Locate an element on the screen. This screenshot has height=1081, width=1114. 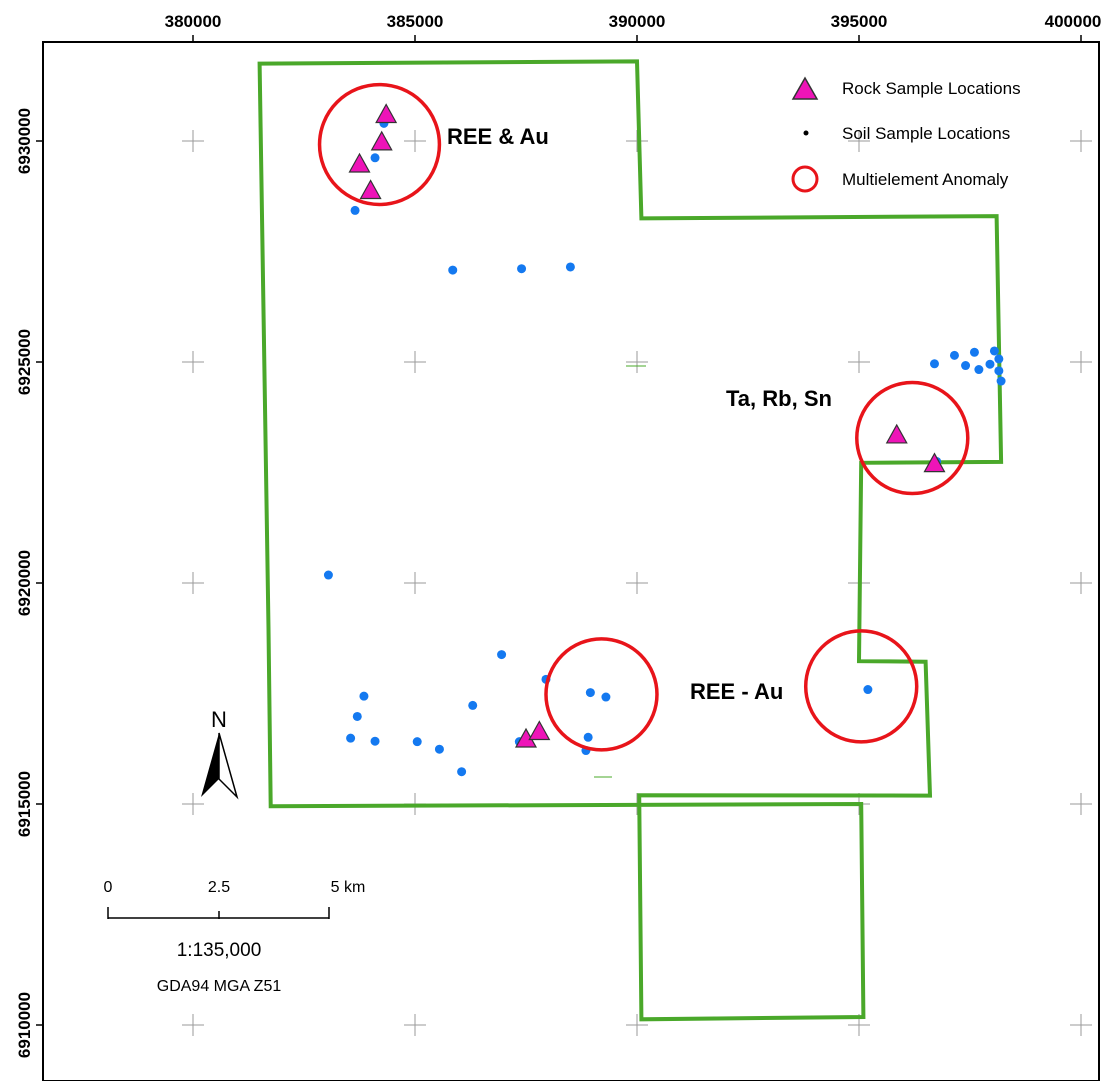
soil-sample-legend-icon is located at coordinates (806, 133).